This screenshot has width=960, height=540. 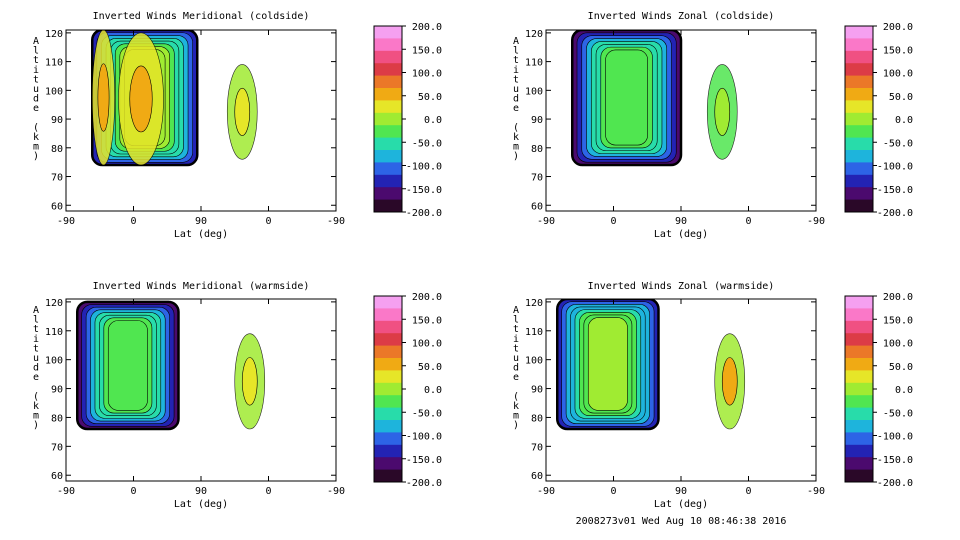 What do you see at coordinates (57, 447) in the screenshot?
I see `y-tick-label: 70` at bounding box center [57, 447].